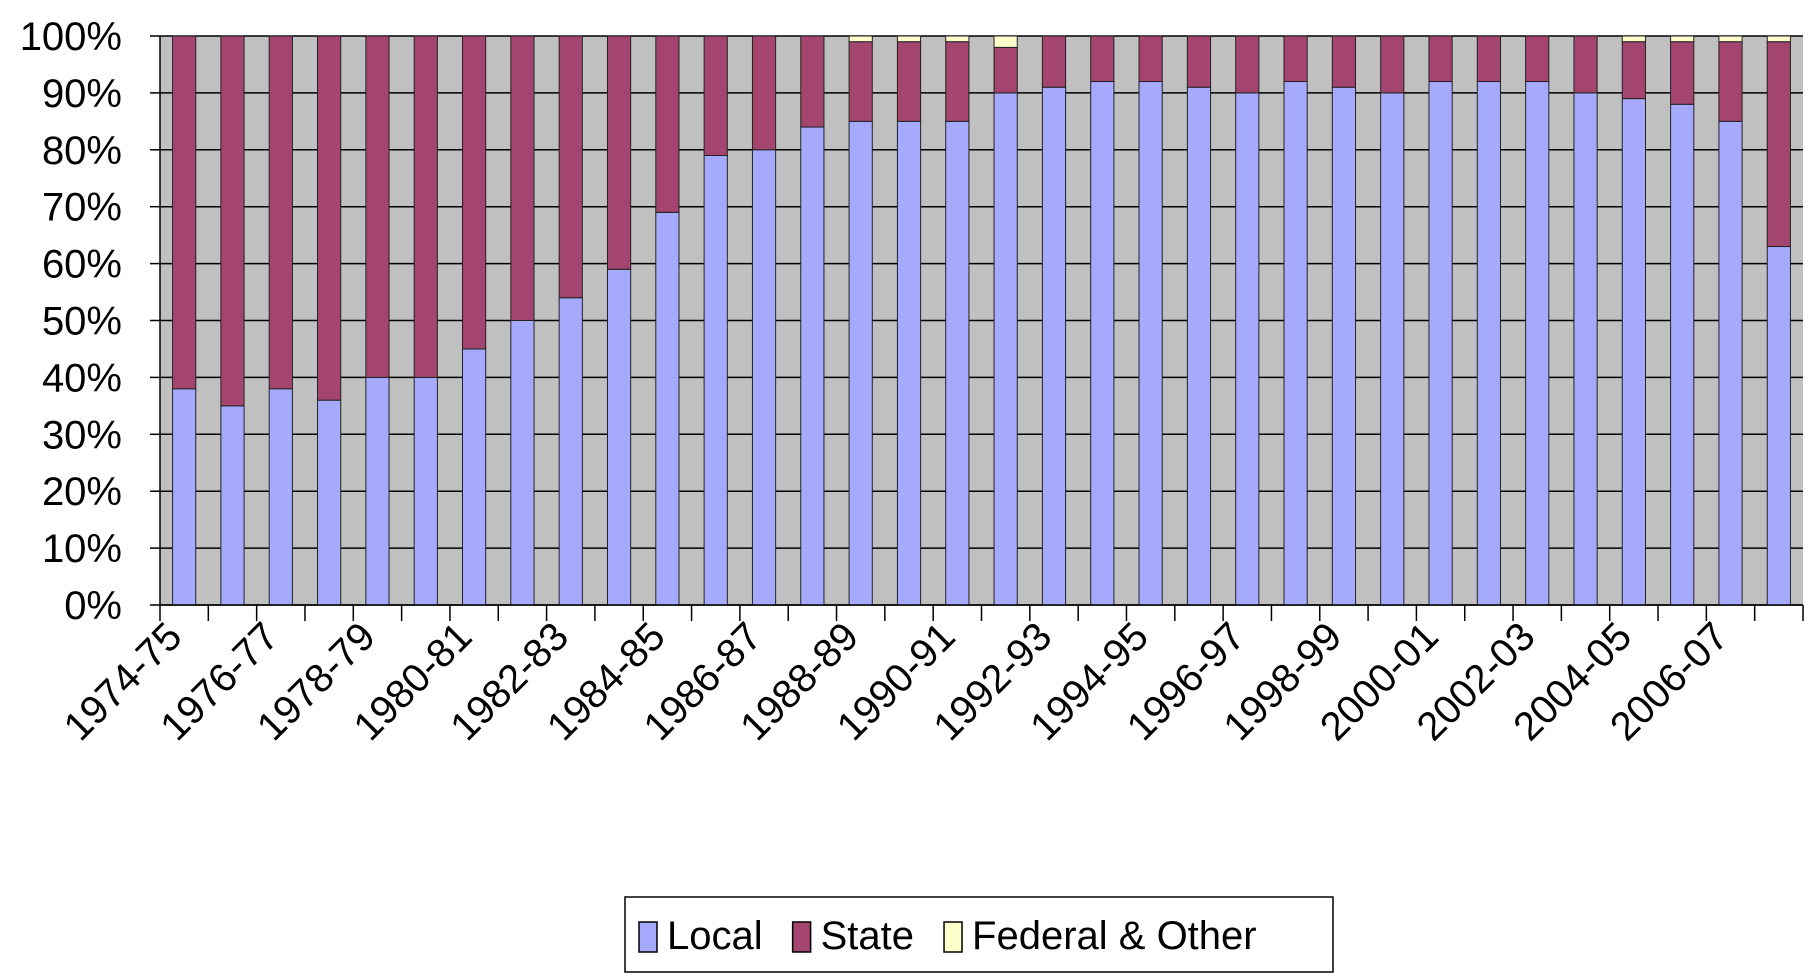  I want to click on y-tick-label: 10%, so click(82, 549).